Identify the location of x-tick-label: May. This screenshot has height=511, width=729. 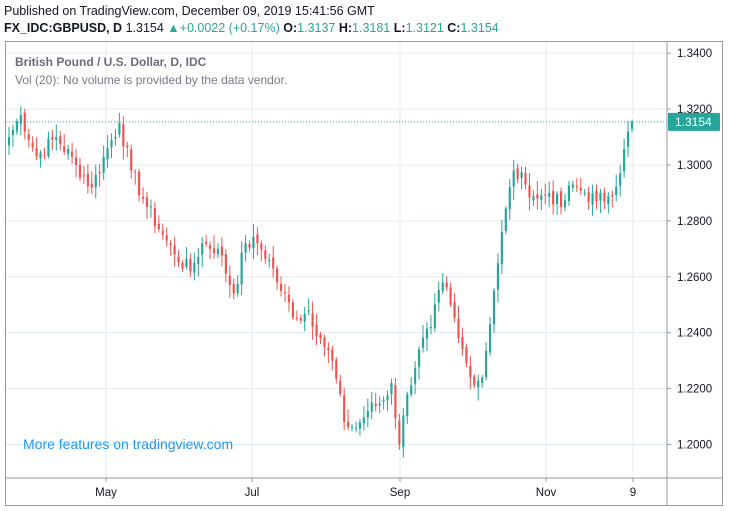
(106, 493).